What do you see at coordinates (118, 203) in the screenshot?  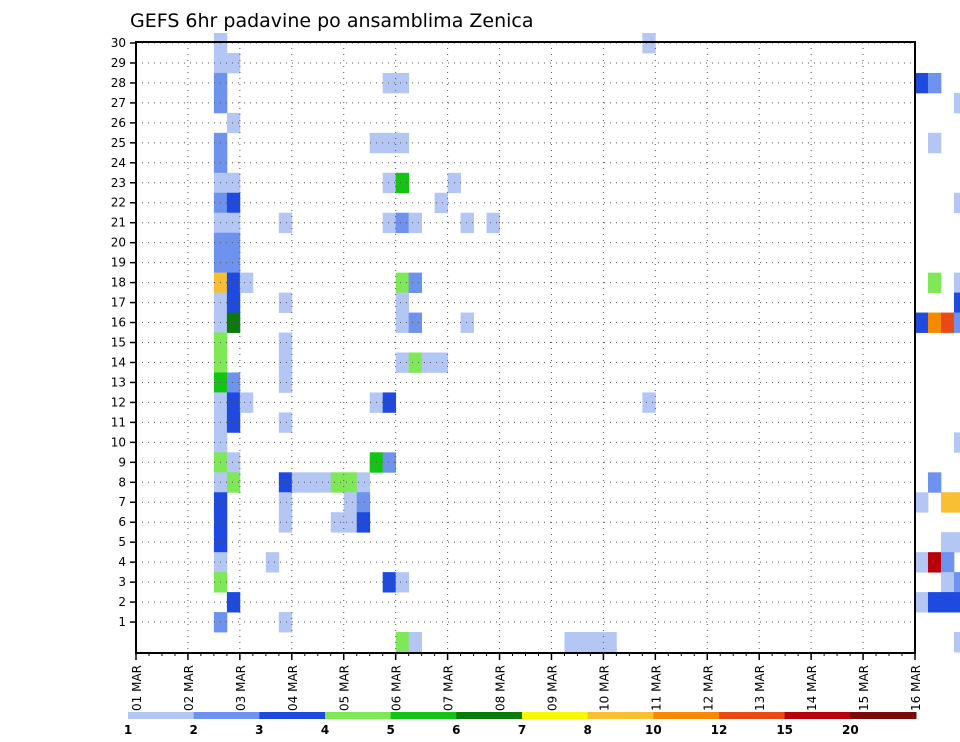 I see `y-tick-label: 22` at bounding box center [118, 203].